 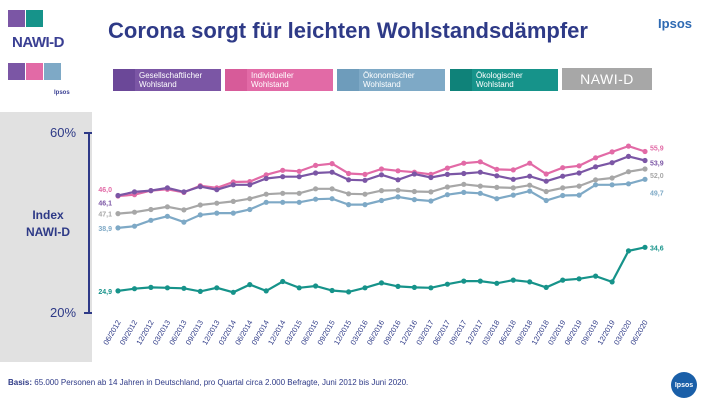 I want to click on legend-item-individuell: Individueller Wohlstand, so click(x=278, y=80).